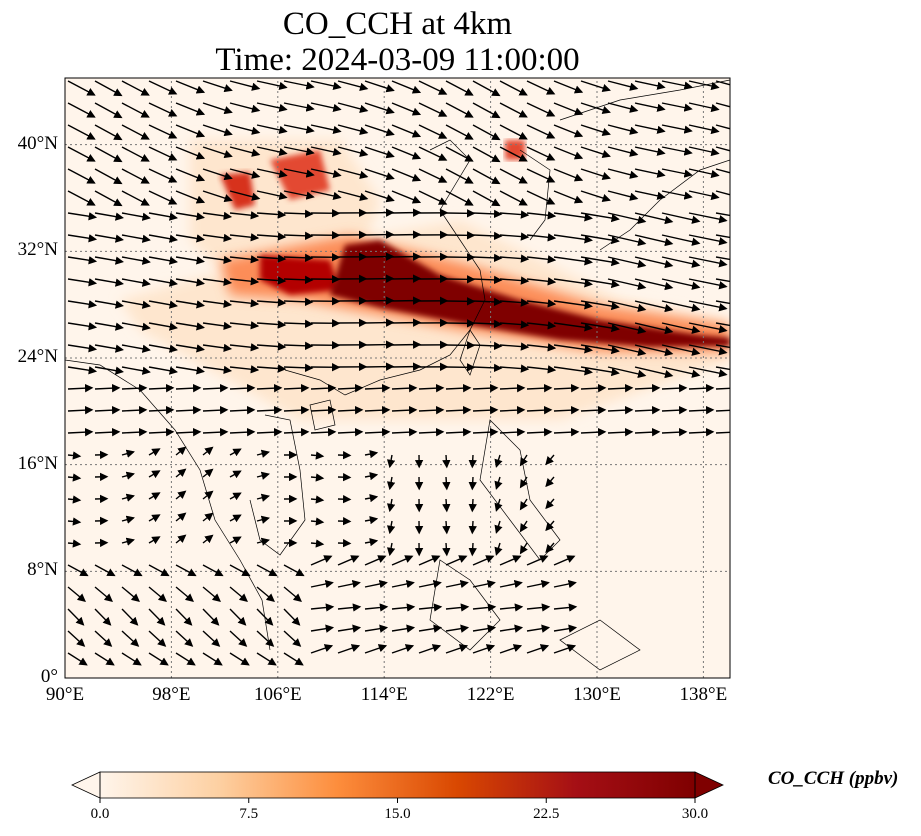 The image size is (921, 836). What do you see at coordinates (695, 814) in the screenshot?
I see `colorbar-tick-label: 30.0` at bounding box center [695, 814].